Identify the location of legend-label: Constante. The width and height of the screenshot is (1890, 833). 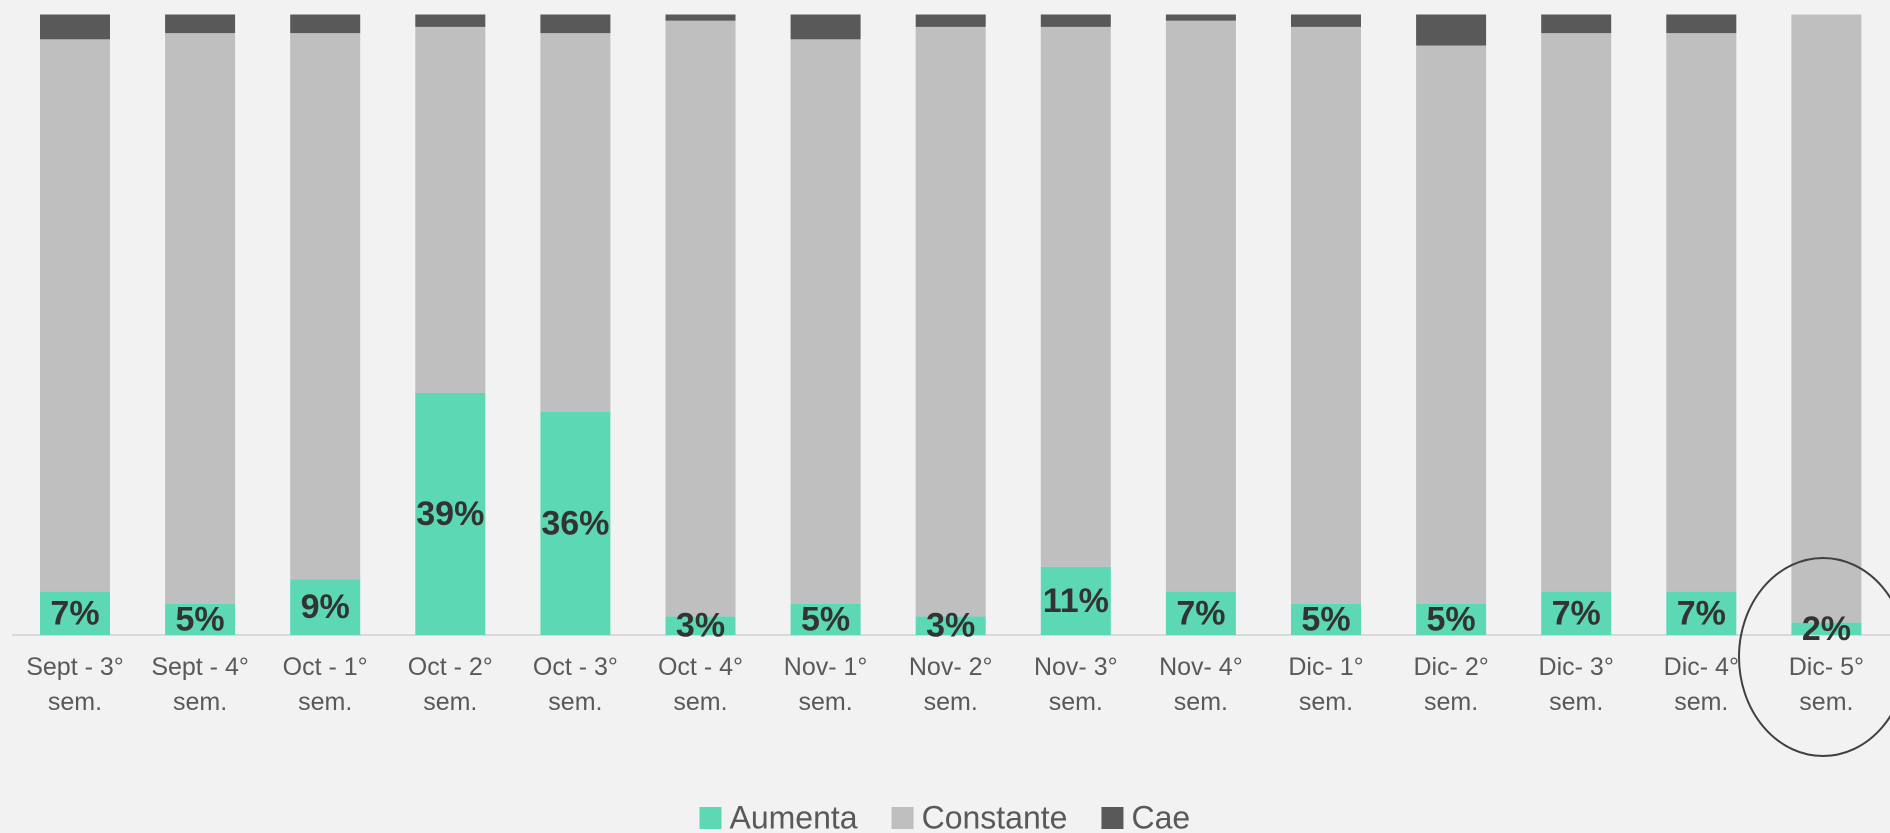
(995, 816).